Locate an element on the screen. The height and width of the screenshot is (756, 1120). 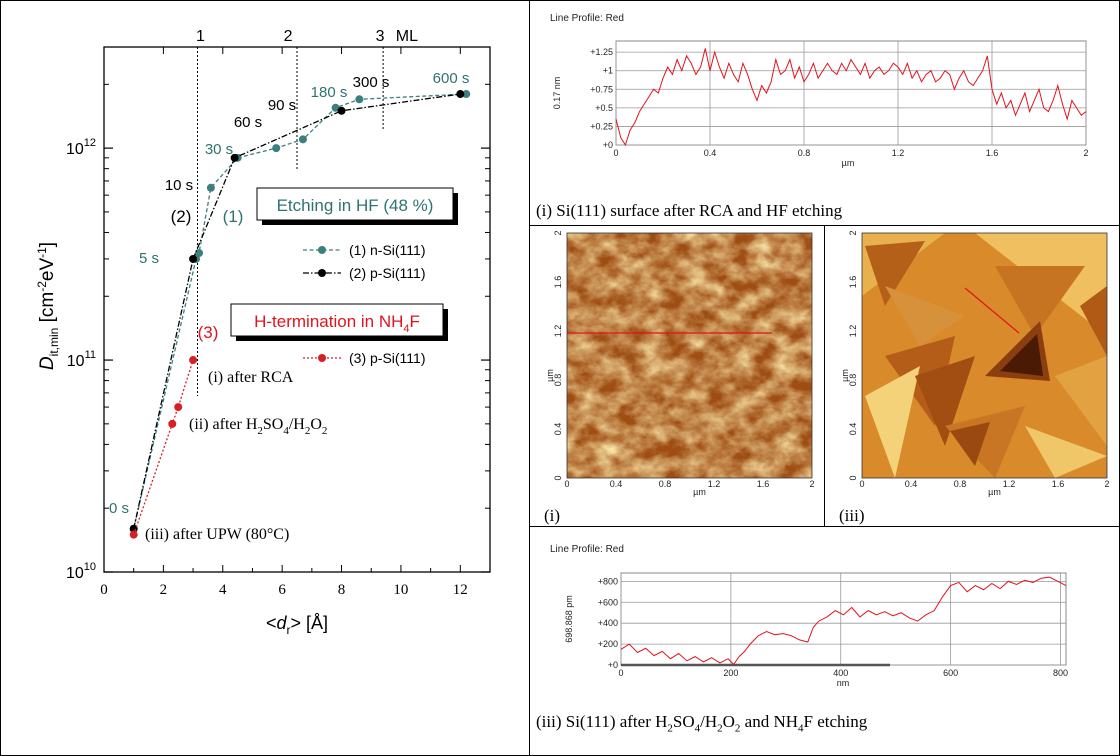
x-tick-label: 8 is located at coordinates (342, 590).